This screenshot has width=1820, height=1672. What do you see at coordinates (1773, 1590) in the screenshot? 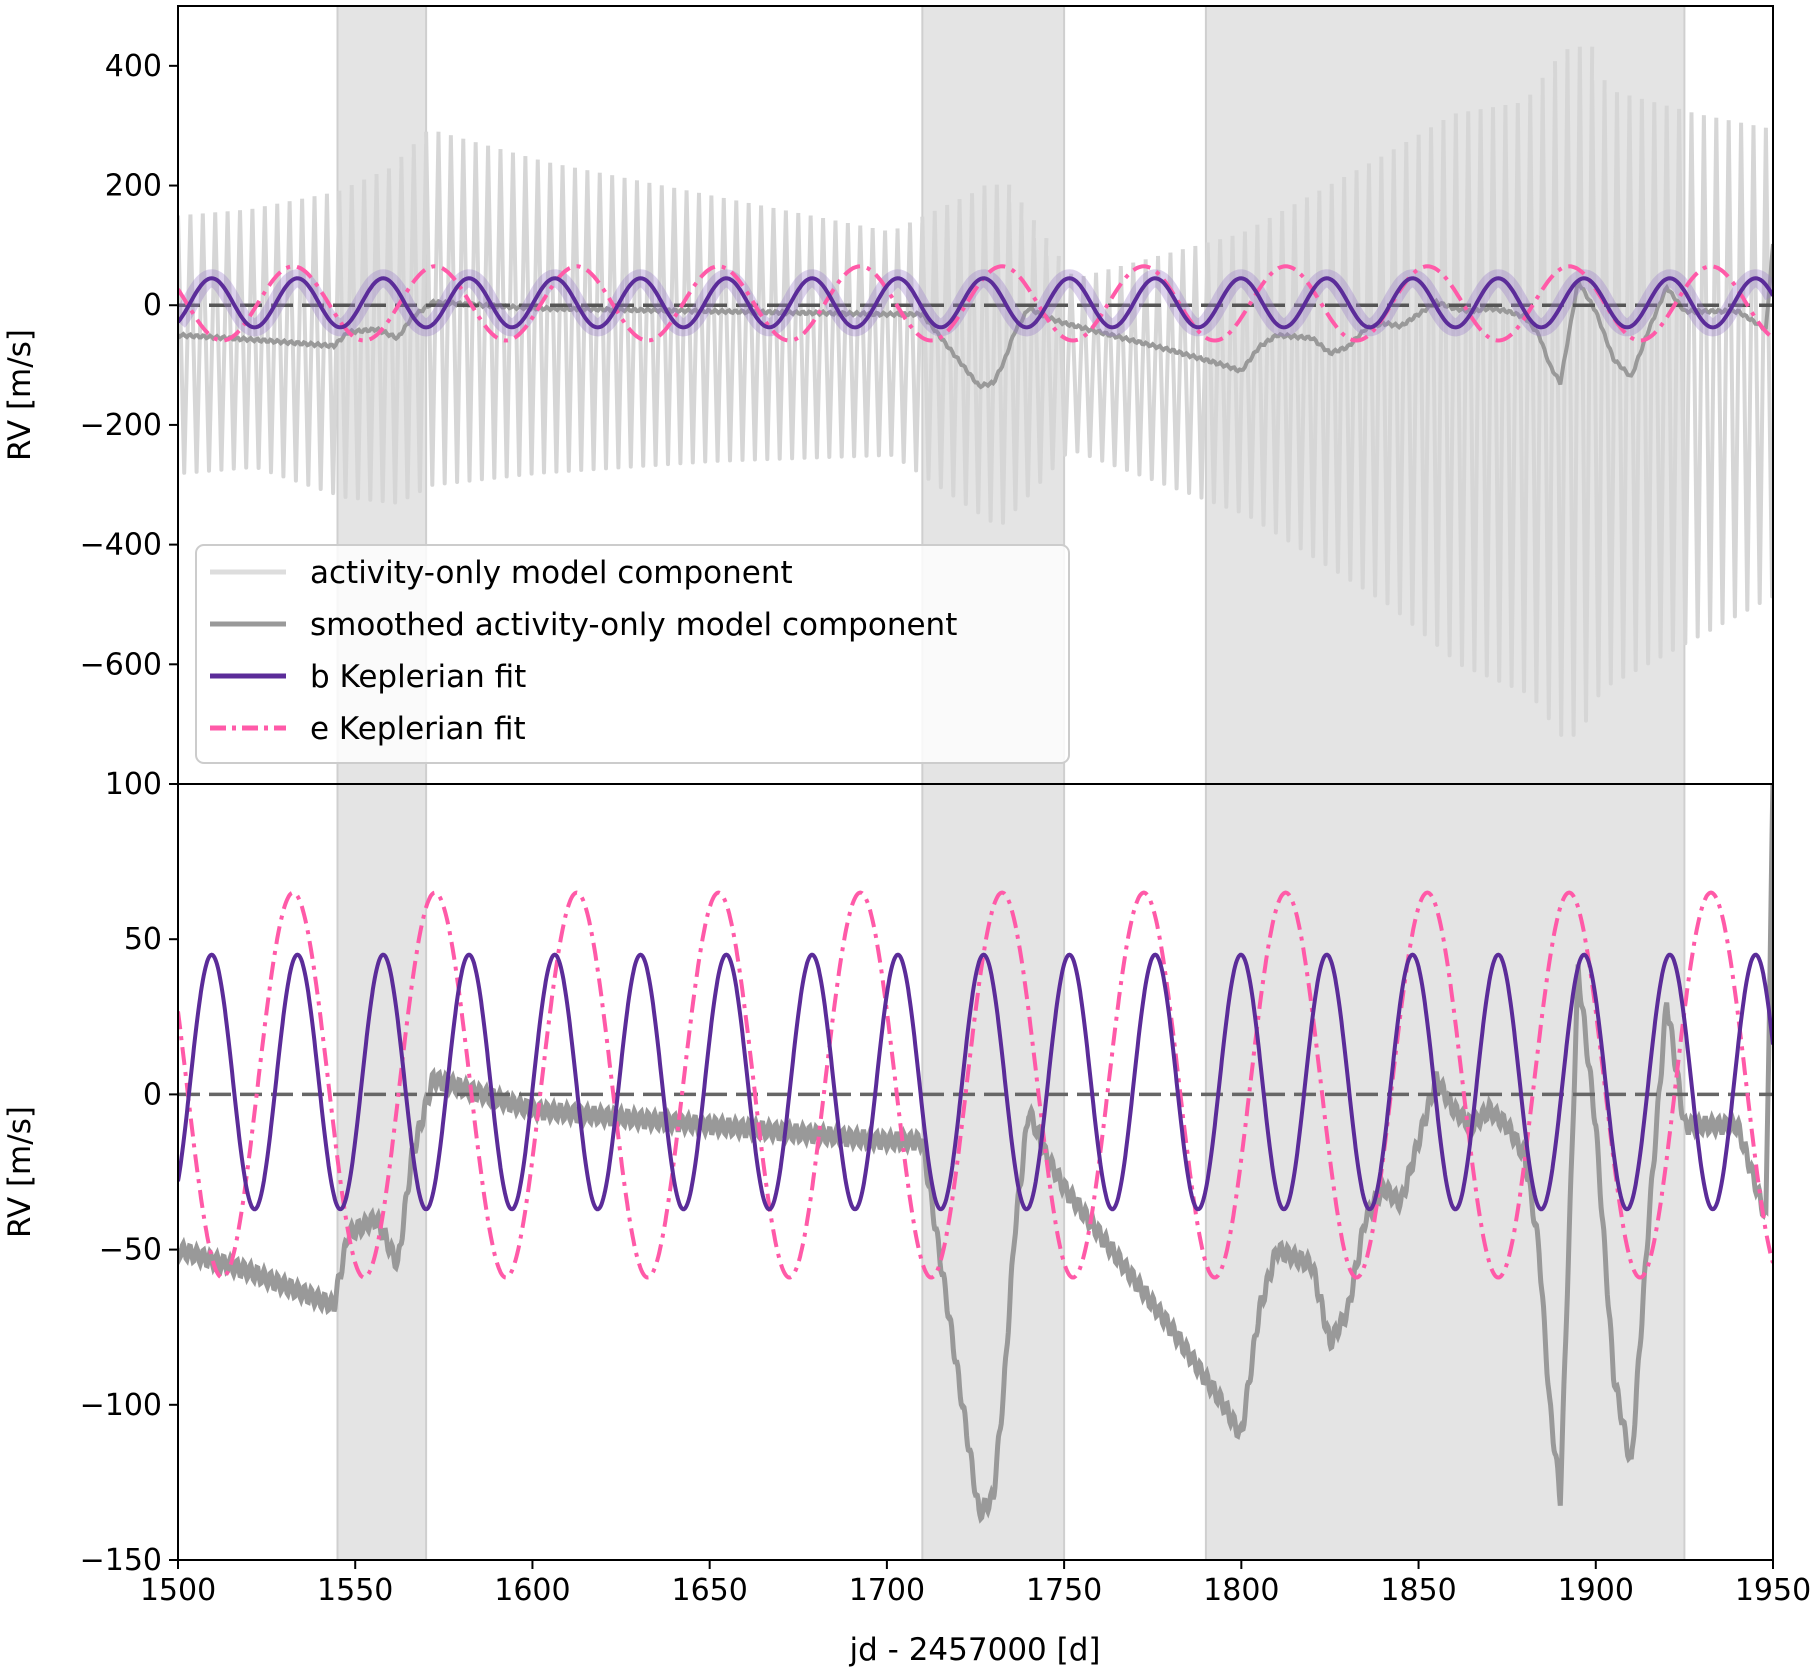
I see `x-tick-label: 1950` at bounding box center [1773, 1590].